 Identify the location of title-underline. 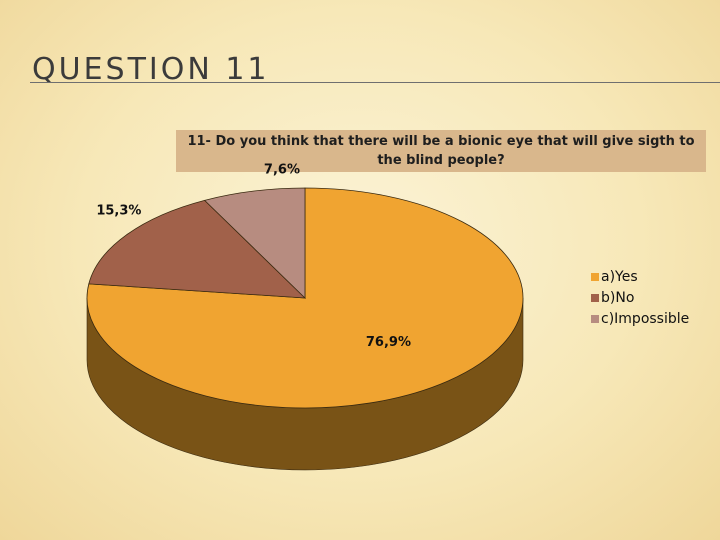
(375, 82).